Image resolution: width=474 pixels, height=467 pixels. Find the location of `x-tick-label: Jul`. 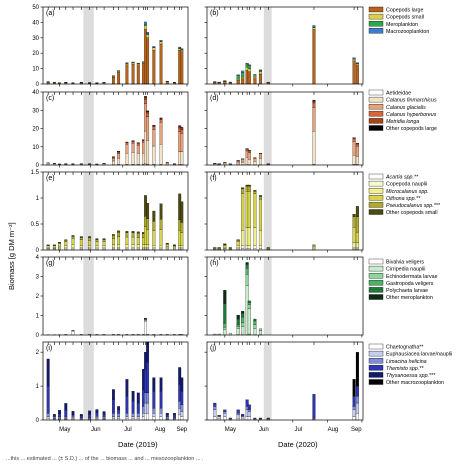

x-tick-label: Jul is located at coordinates (128, 430).